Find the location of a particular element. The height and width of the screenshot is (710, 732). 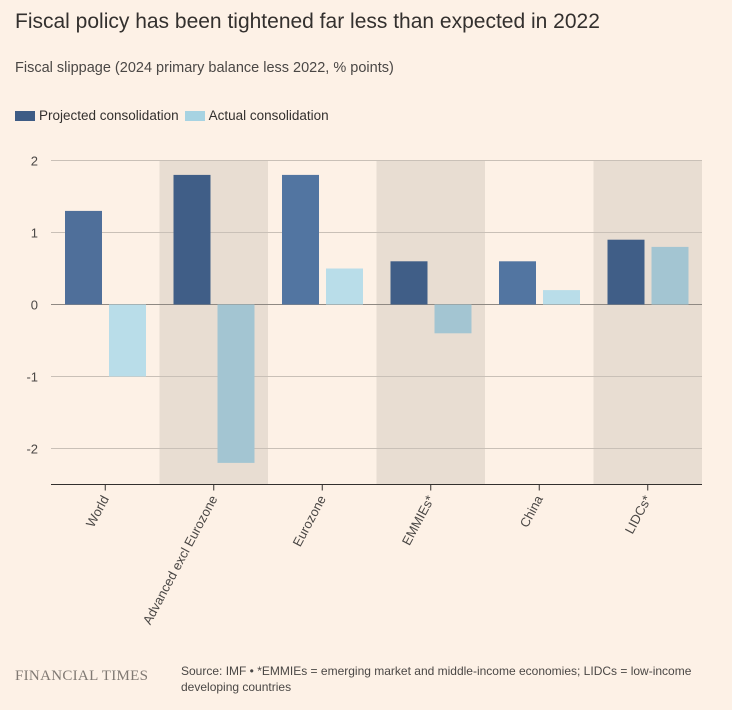

x-tick-label: World is located at coordinates (97, 511).